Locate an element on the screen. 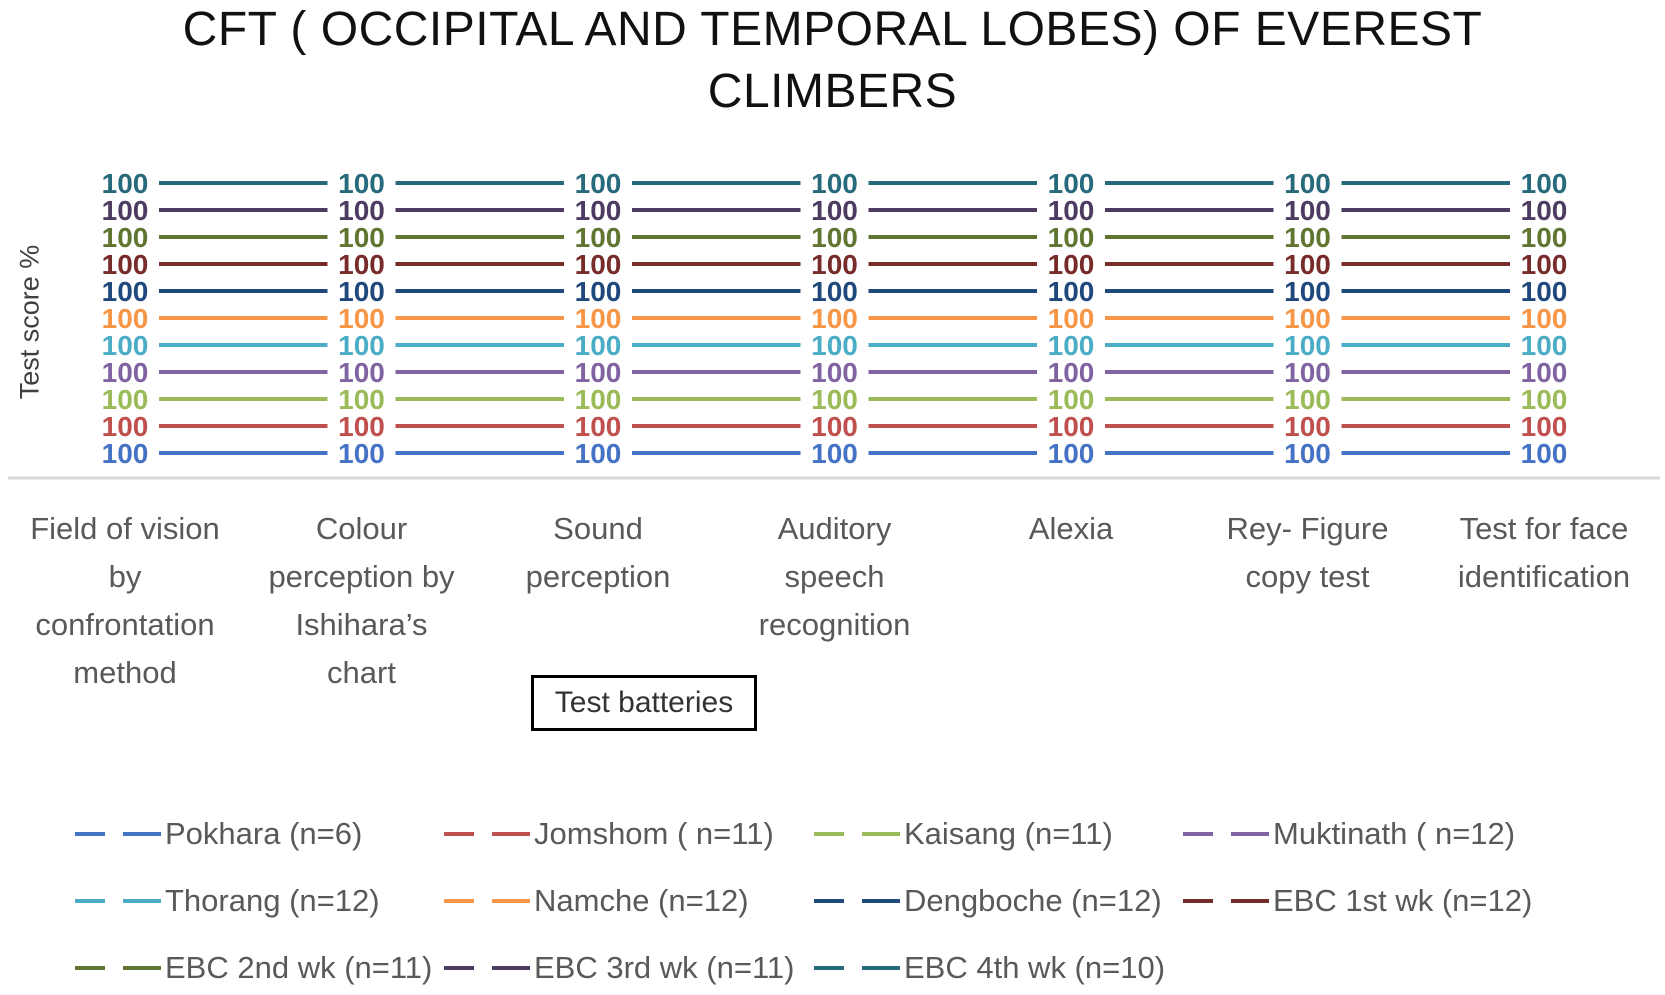 The height and width of the screenshot is (995, 1665). x-tick-label: Colour perception by Ishihara’s chart is located at coordinates (361, 600).